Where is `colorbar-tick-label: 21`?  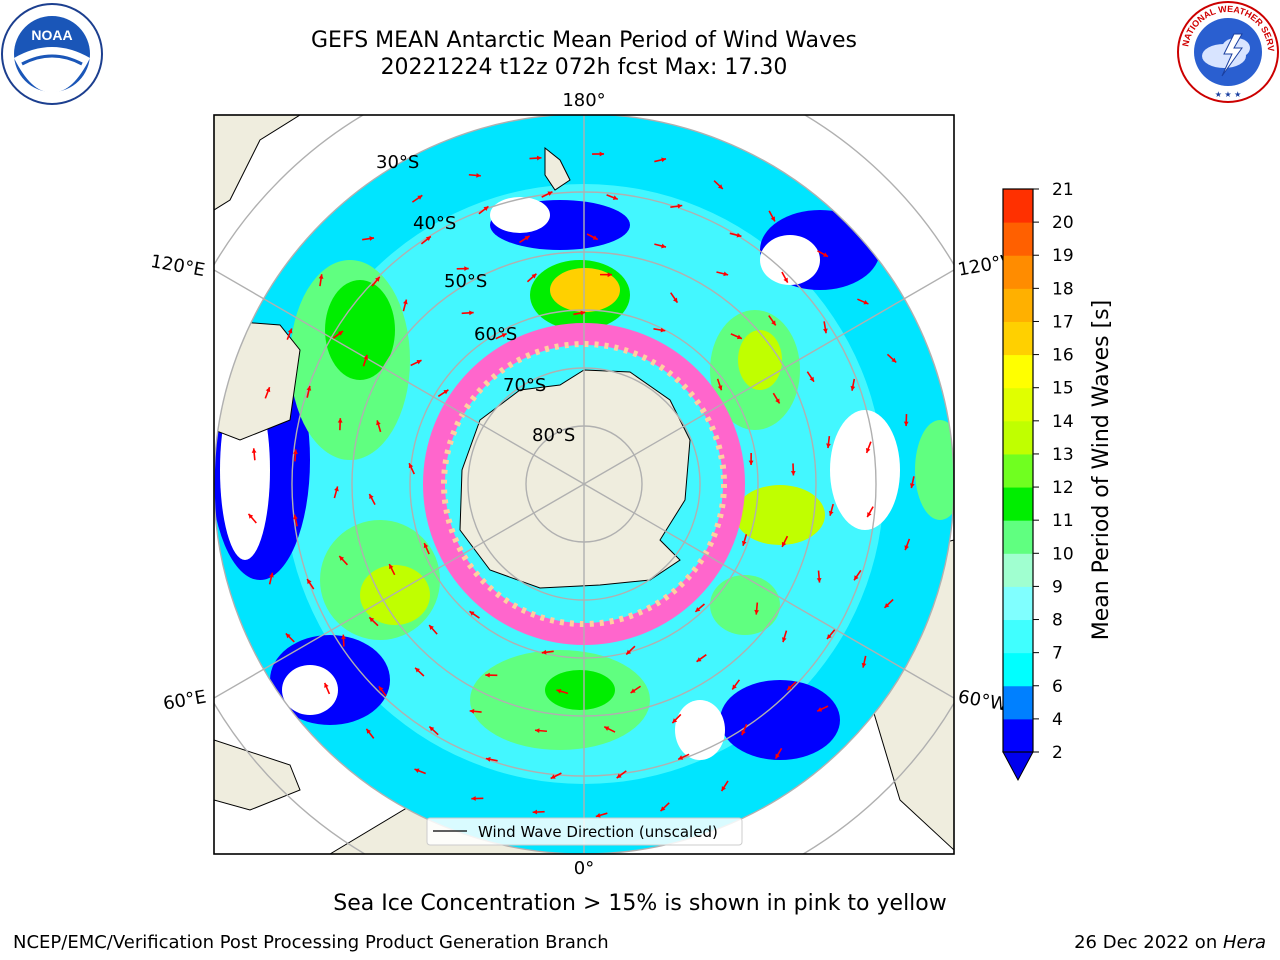 colorbar-tick-label: 21 is located at coordinates (1063, 190).